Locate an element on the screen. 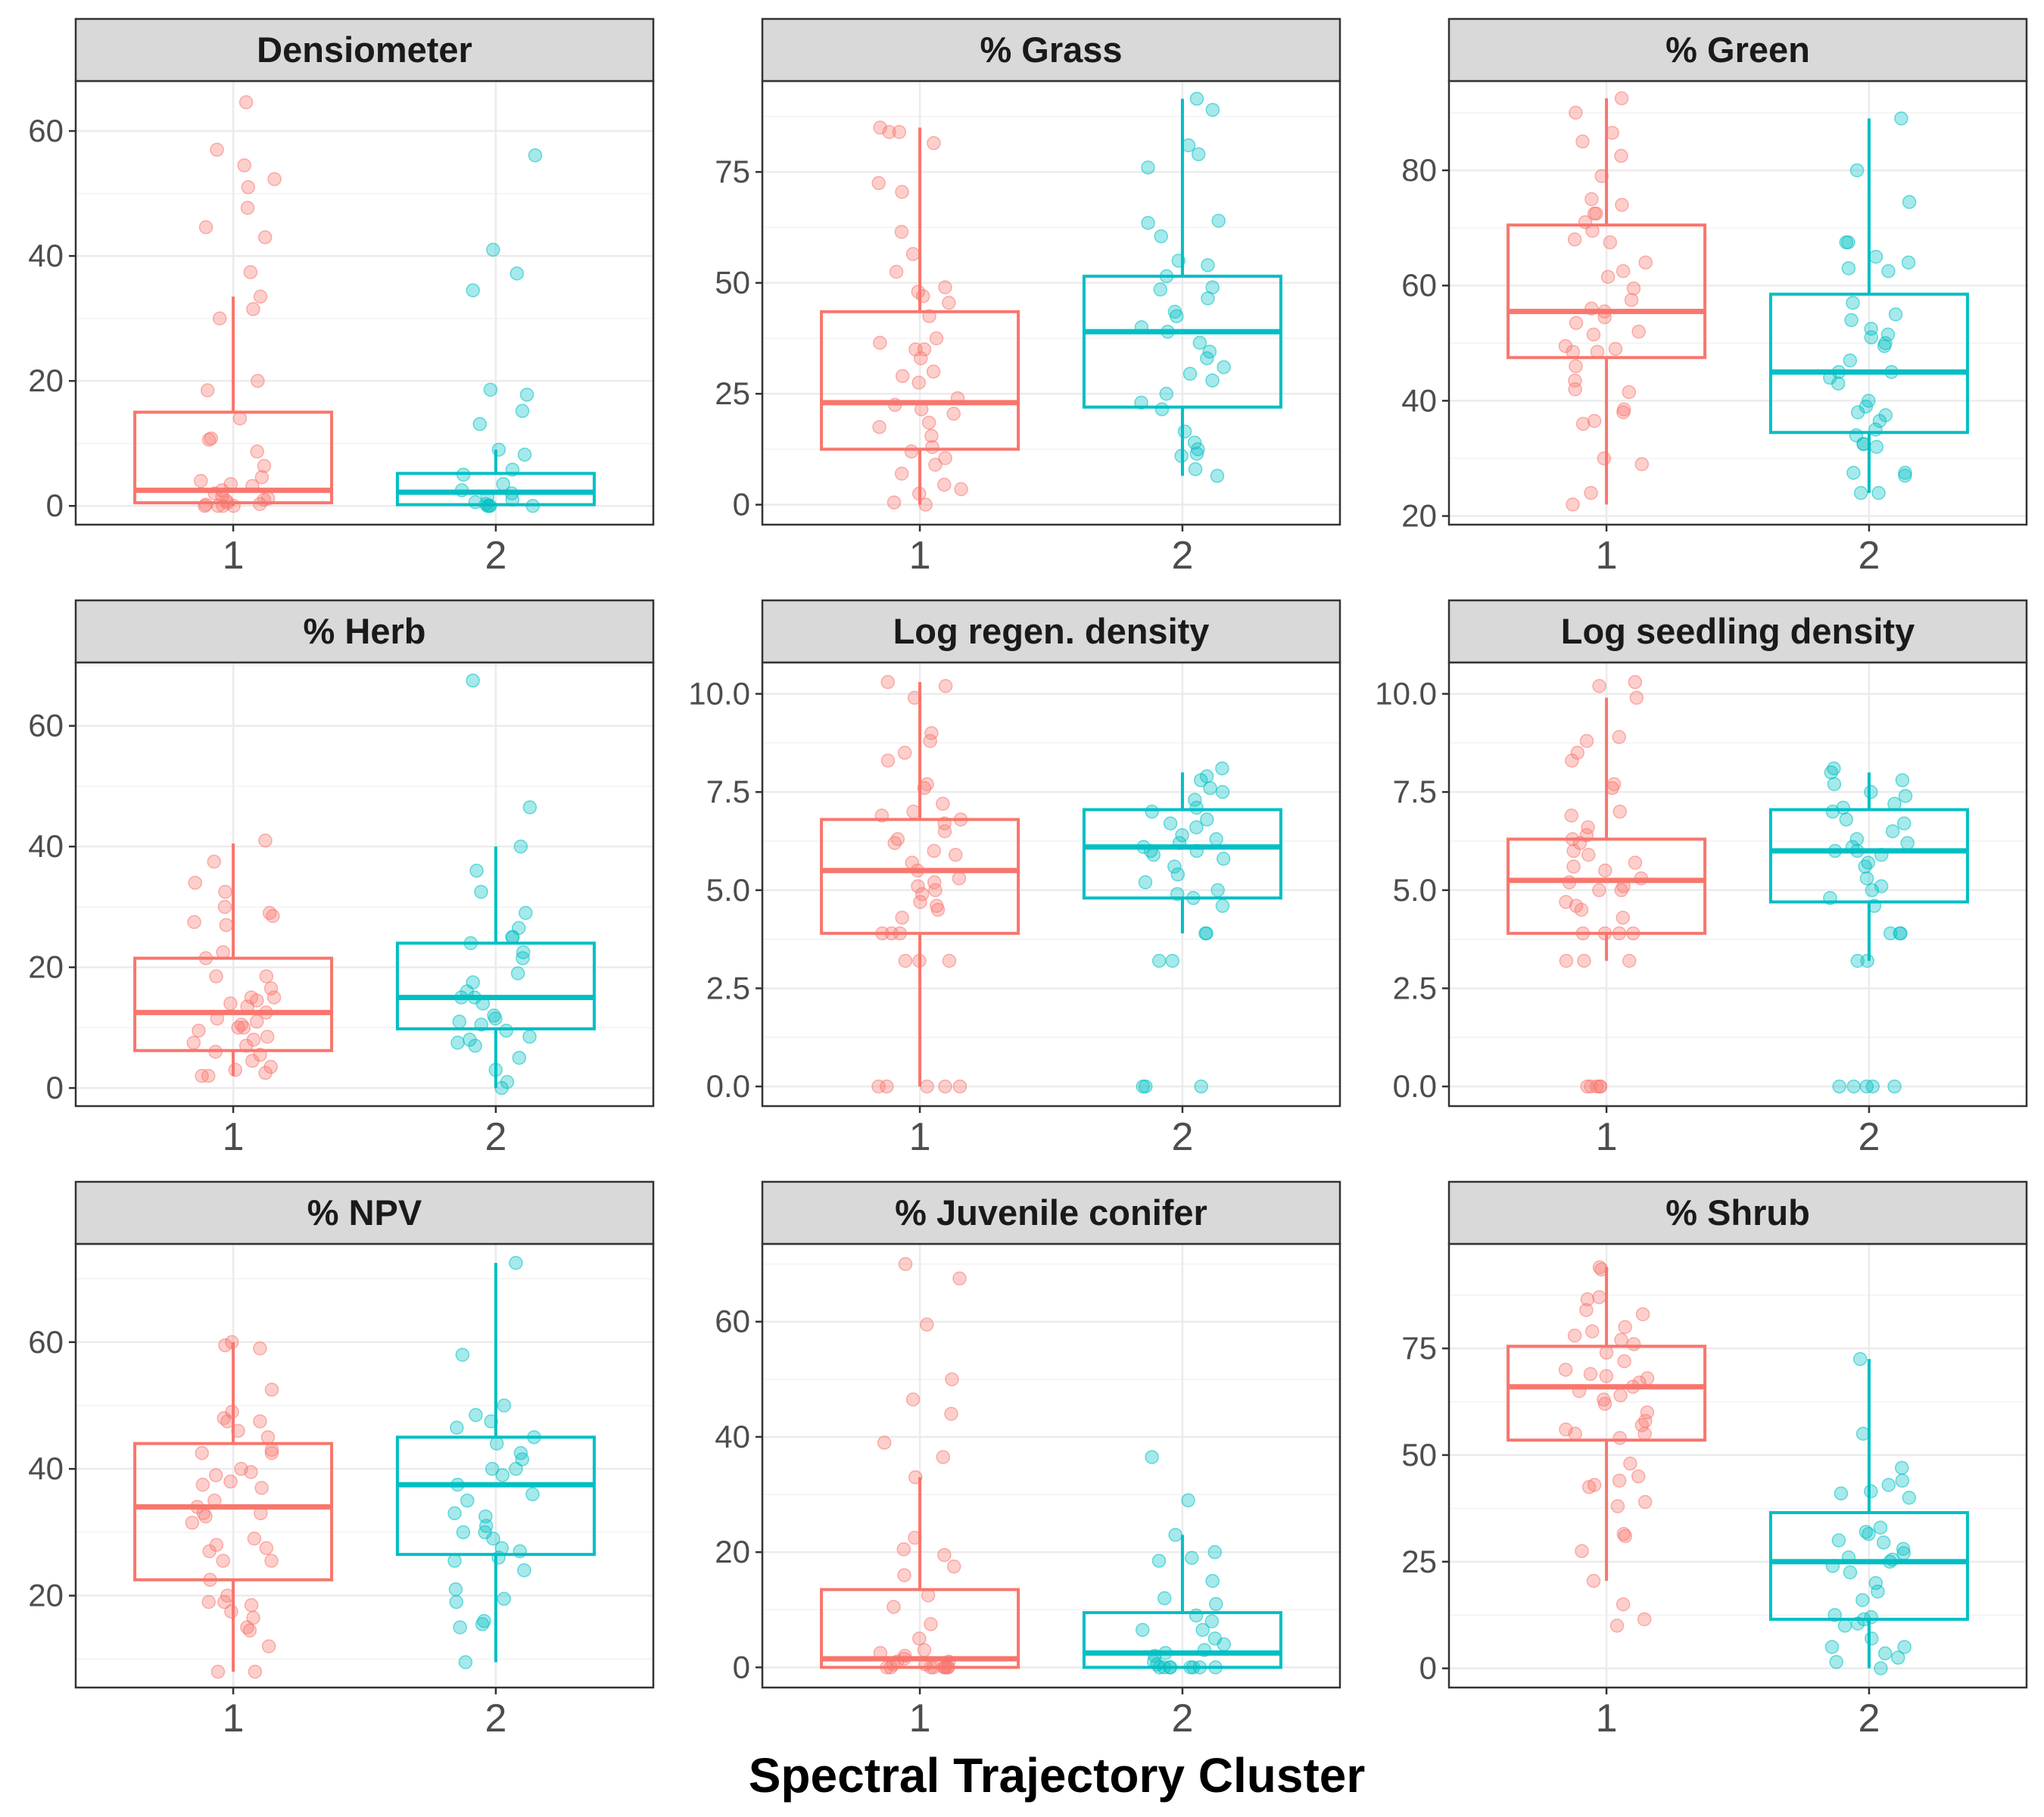 This screenshot has width=2044, height=1817. x-tick-label: 1 is located at coordinates (234, 556).